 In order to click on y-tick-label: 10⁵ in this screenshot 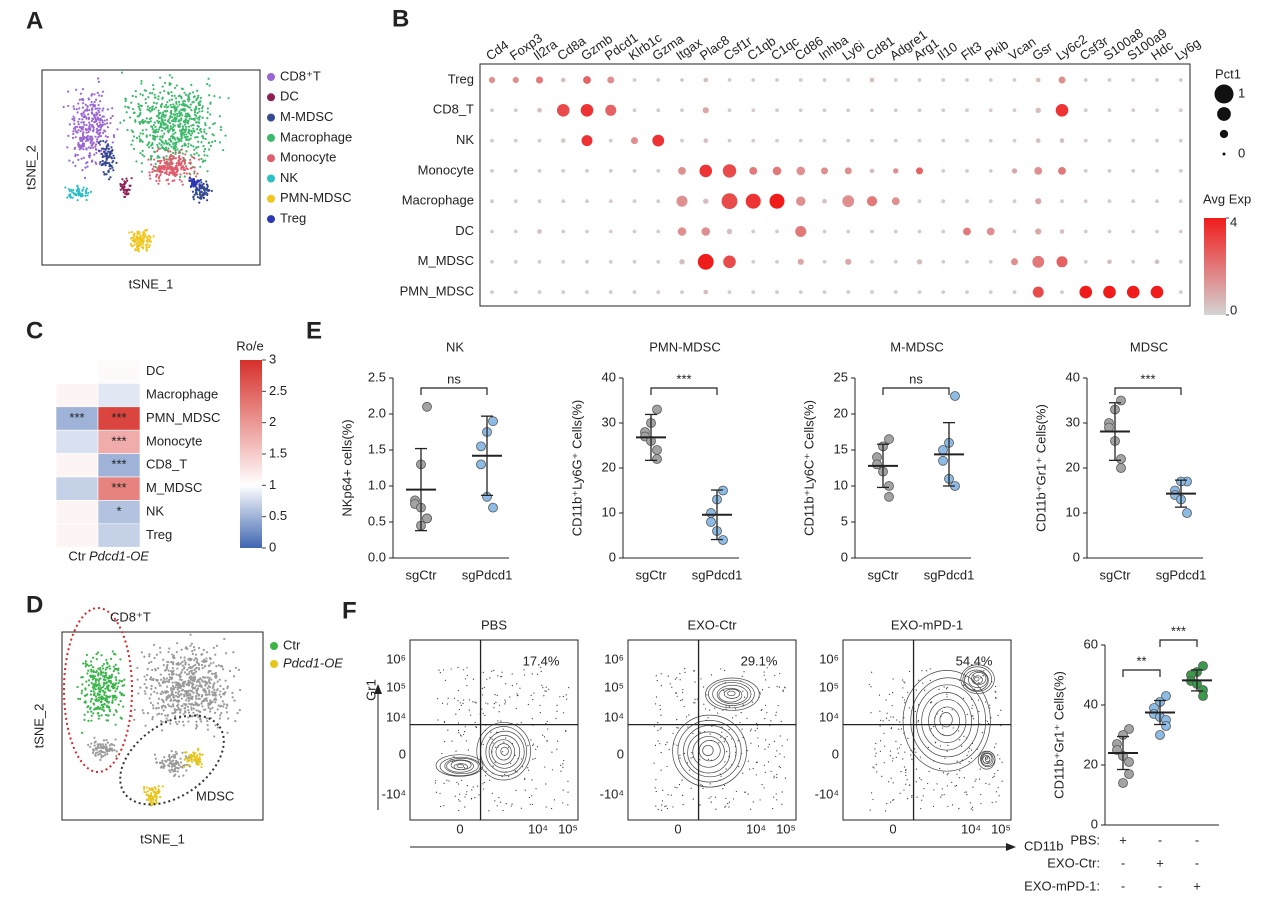, I will do `click(829, 686)`.